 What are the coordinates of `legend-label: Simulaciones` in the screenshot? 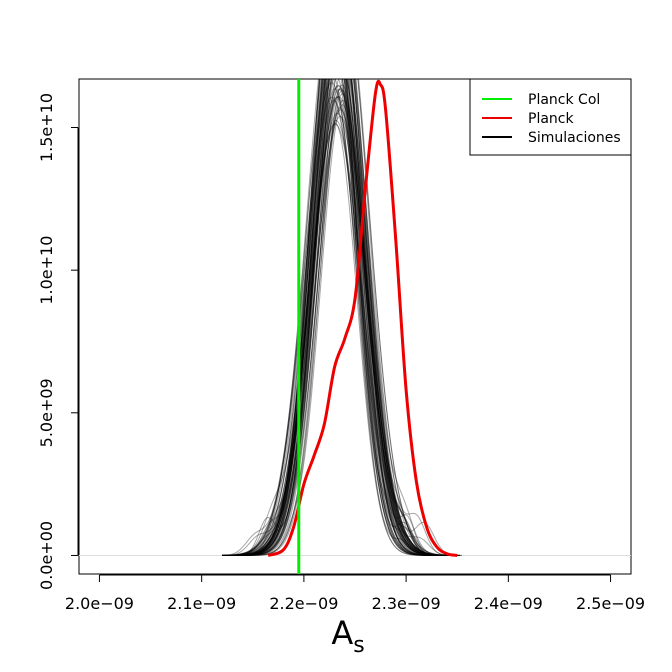 It's located at (574, 138).